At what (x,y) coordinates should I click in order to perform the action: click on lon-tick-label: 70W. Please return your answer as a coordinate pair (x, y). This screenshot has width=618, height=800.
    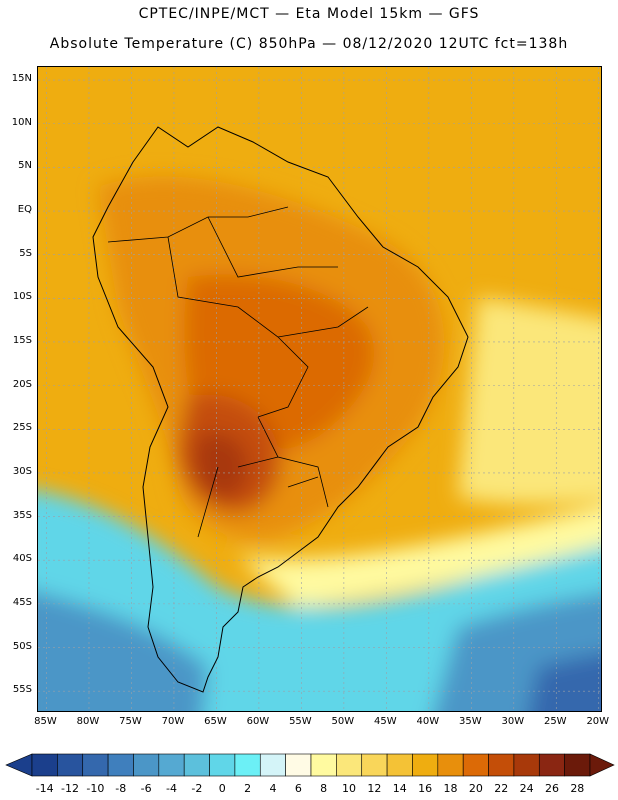
    Looking at the image, I should click on (173, 721).